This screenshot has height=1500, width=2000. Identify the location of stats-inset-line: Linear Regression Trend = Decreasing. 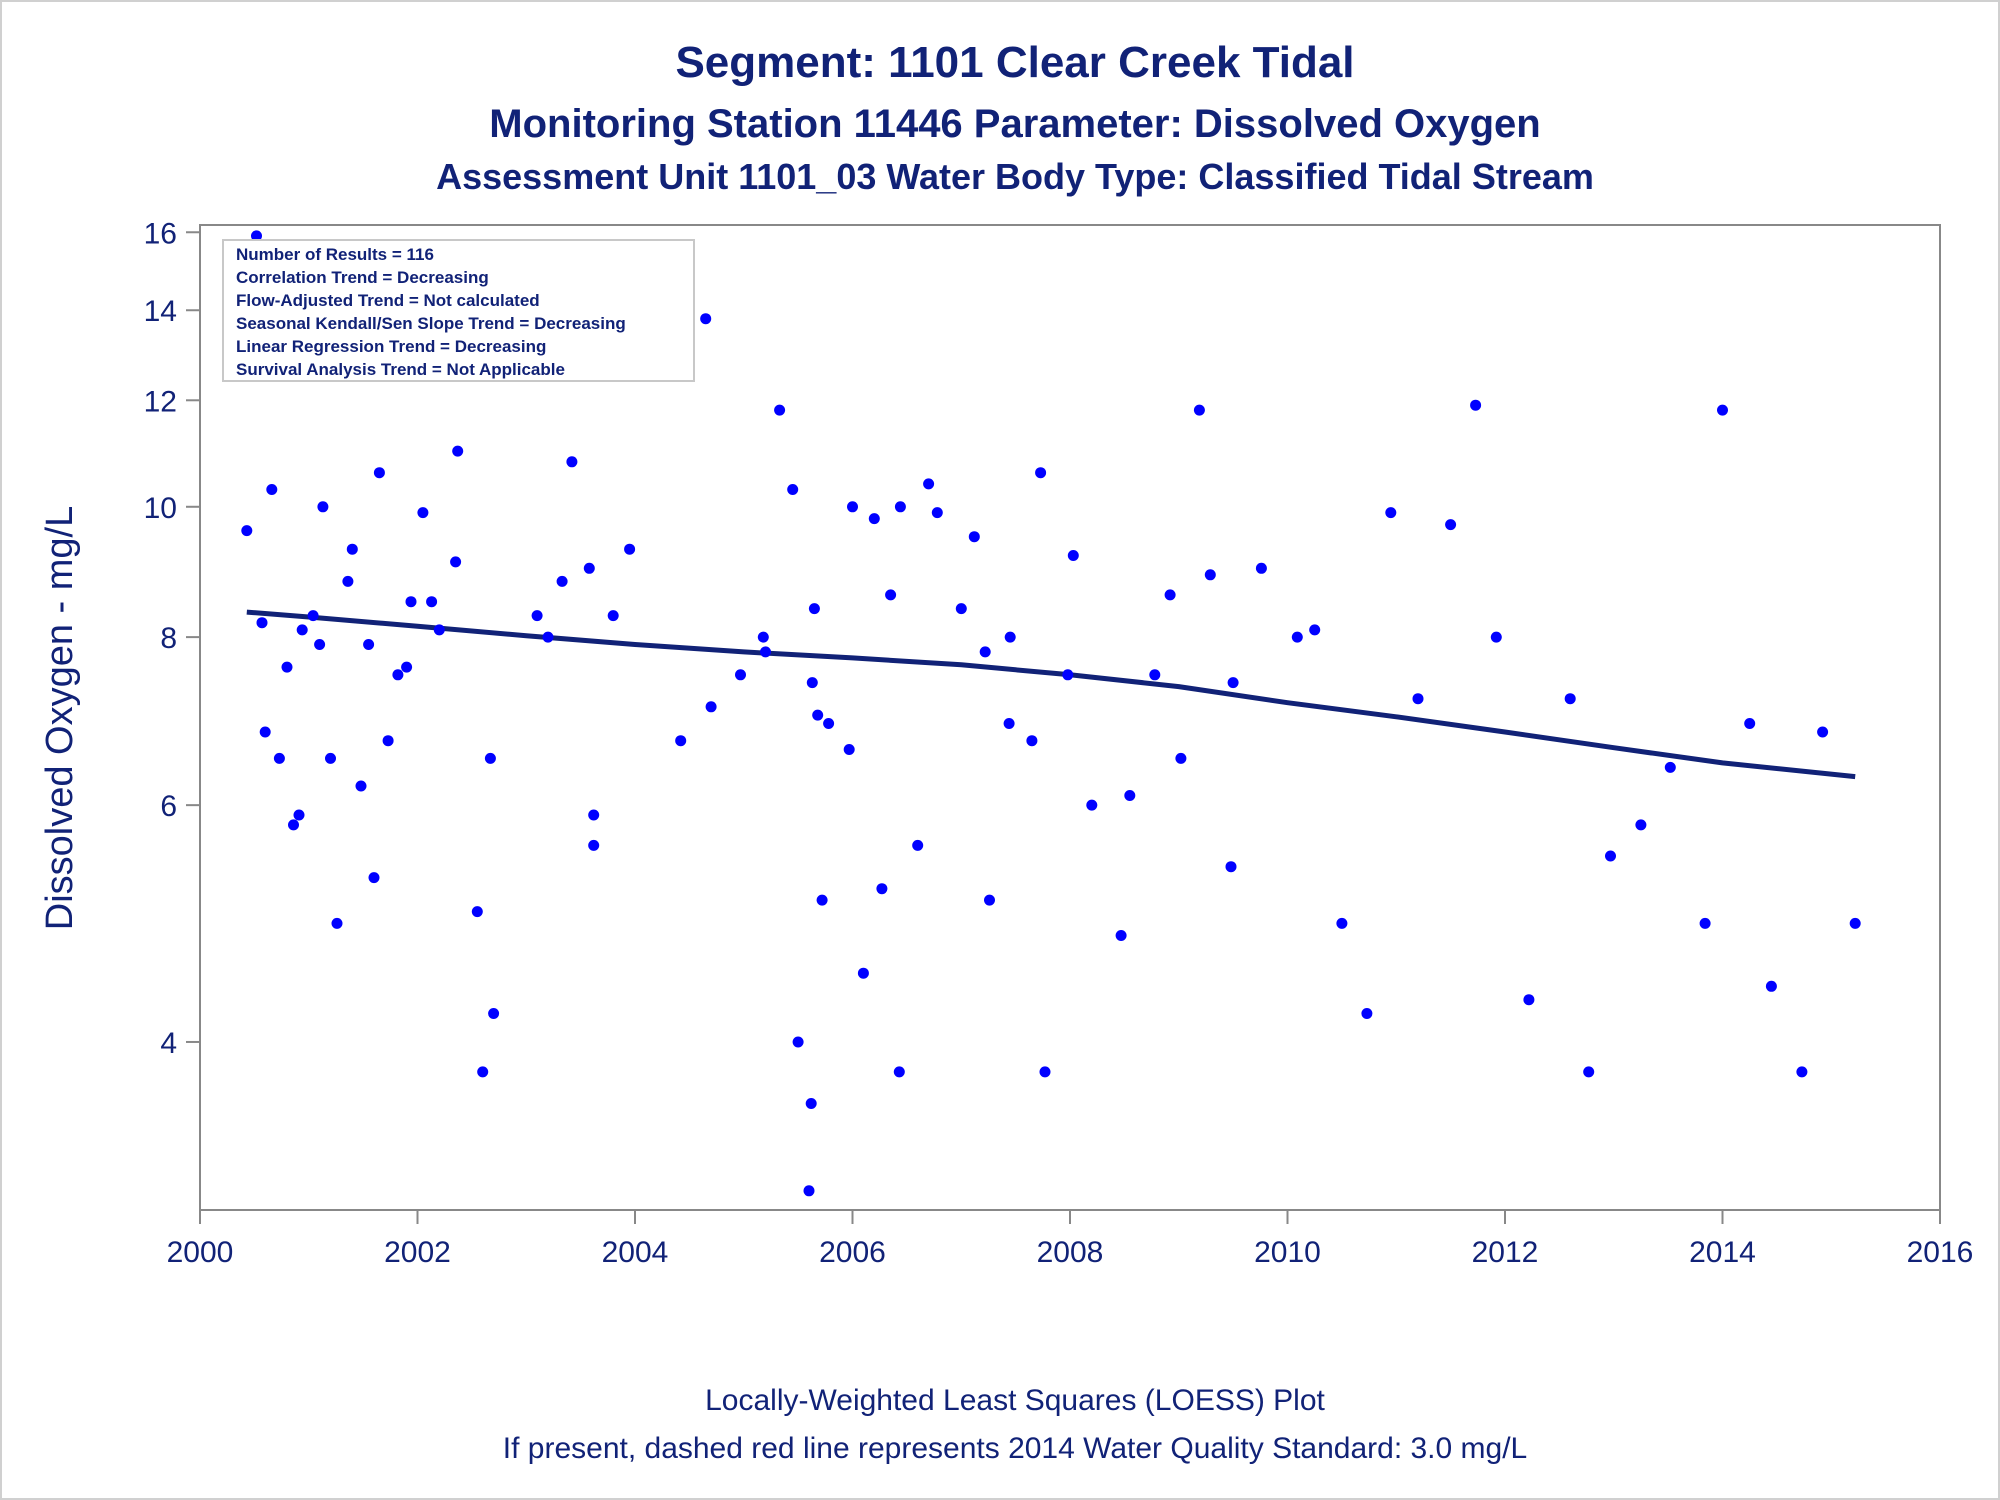
(391, 346).